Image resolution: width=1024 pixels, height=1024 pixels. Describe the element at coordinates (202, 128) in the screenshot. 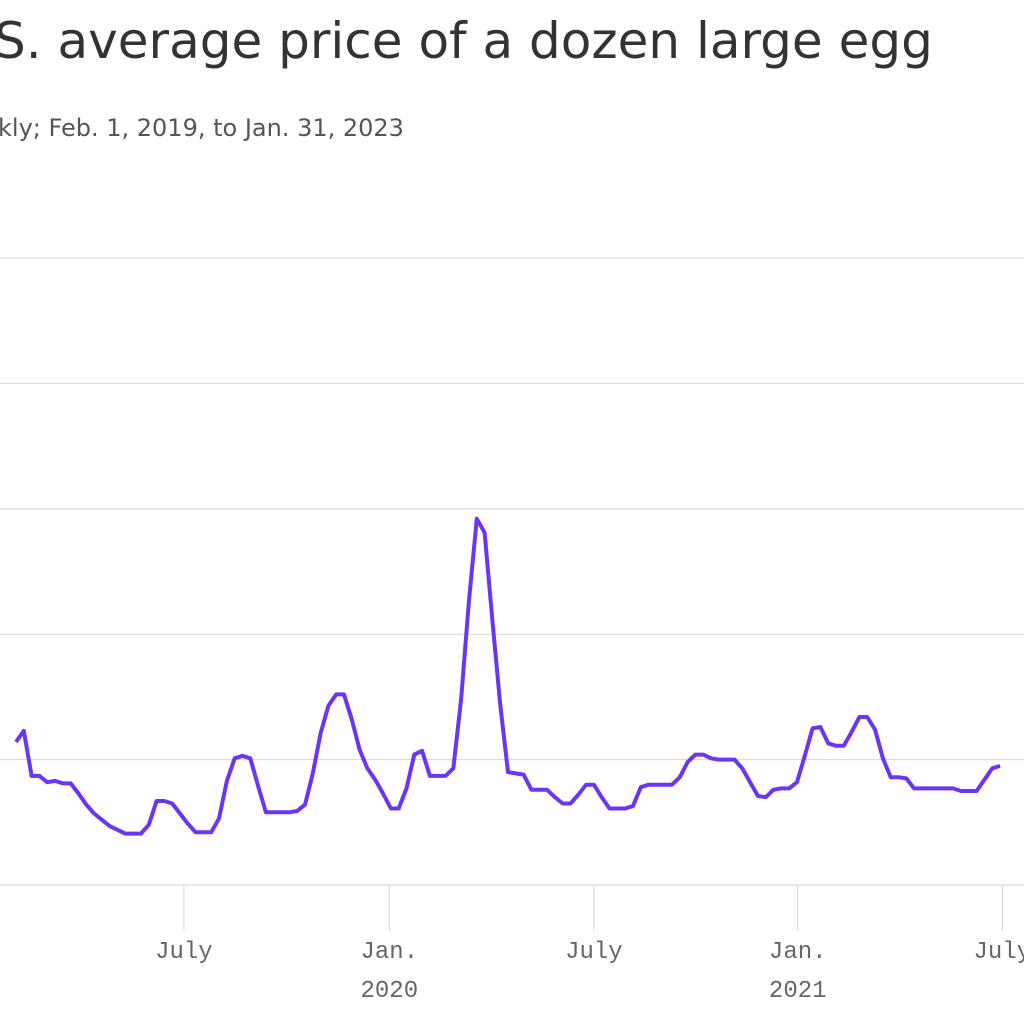

I see `chart-subtitle: kly; Feb. 1, 2019, to Jan. 31, 2023` at that location.